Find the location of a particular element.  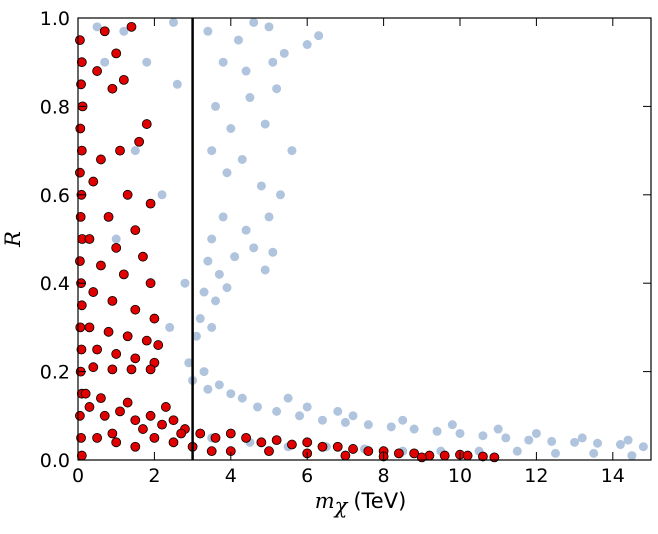

y-tick-label: 0.2 is located at coordinates (55, 373).